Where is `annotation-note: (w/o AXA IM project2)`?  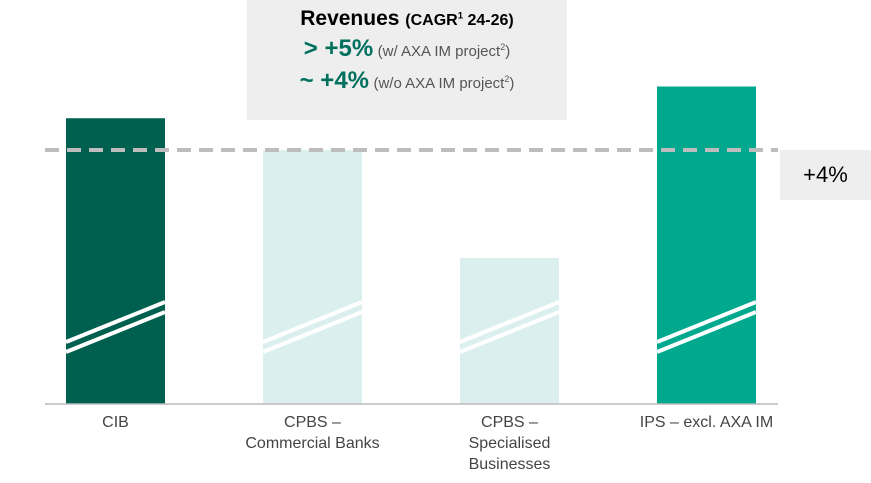 annotation-note: (w/o AXA IM project2) is located at coordinates (444, 83).